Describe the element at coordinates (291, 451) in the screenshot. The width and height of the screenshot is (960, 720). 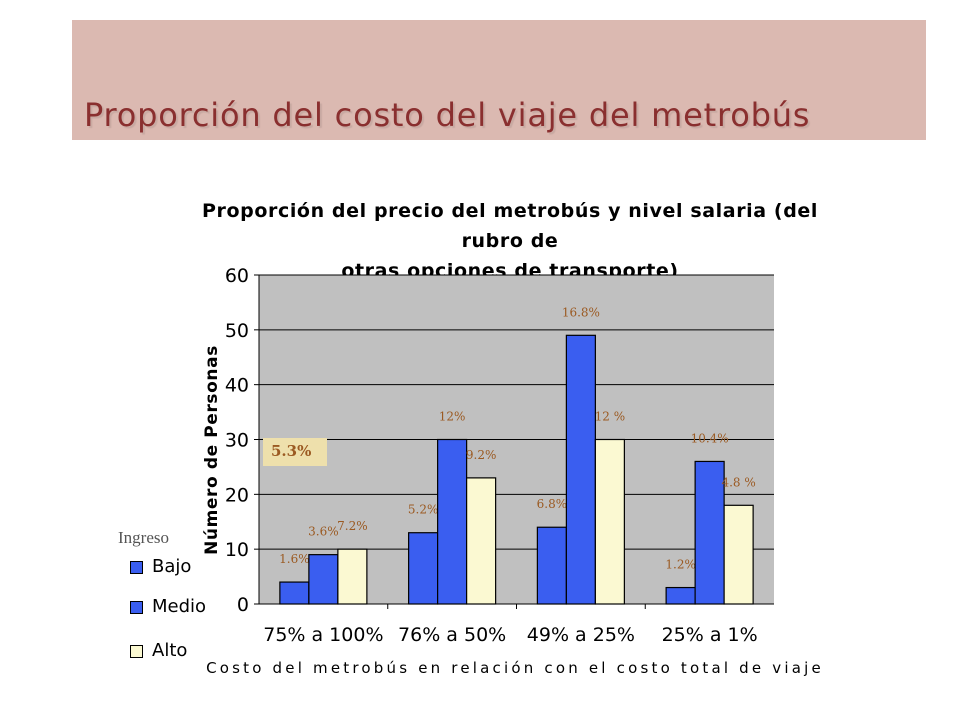
I see `note-text: 5.3%` at that location.